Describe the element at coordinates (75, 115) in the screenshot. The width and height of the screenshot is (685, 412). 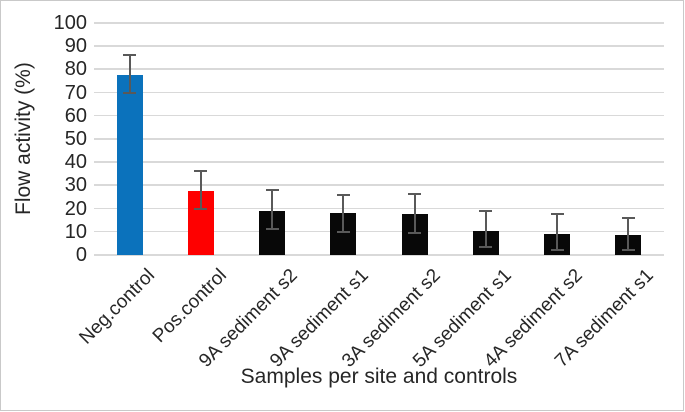
I see `y-tick-label: 60` at that location.